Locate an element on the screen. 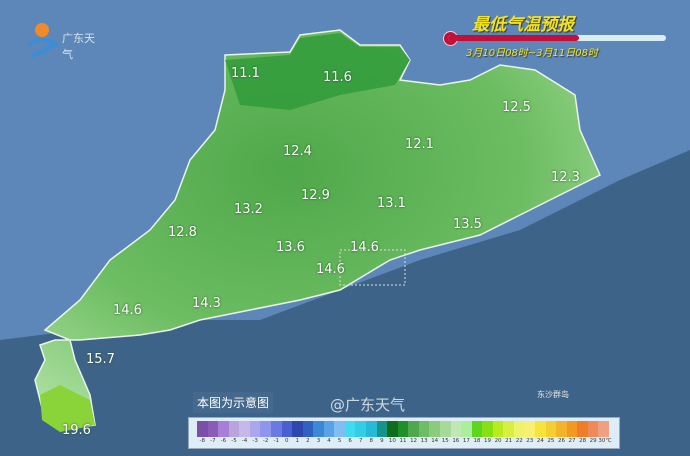  guangdong-weather-logo: 广东天气 is located at coordinates (64, 39).